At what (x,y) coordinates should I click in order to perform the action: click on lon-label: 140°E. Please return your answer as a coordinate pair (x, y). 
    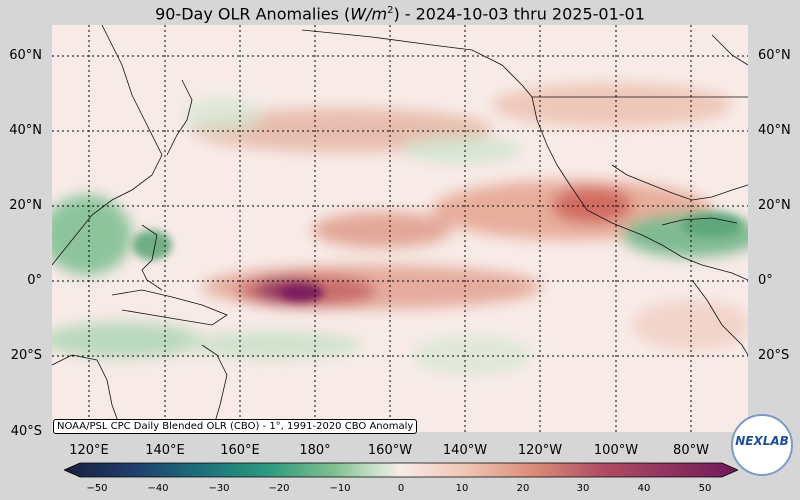
    Looking at the image, I should click on (165, 450).